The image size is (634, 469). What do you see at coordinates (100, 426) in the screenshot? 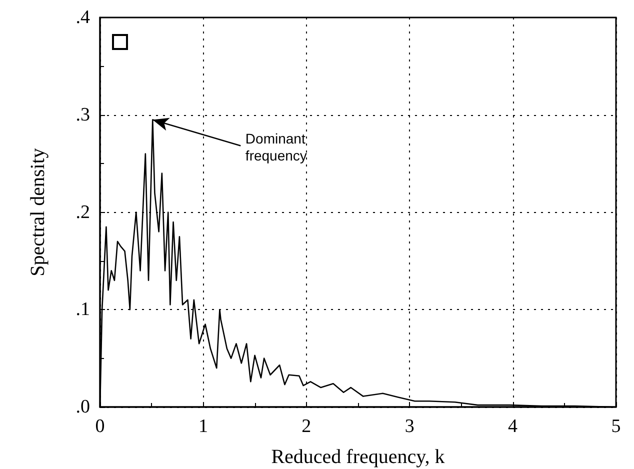
I see `x-tick-label: 0` at bounding box center [100, 426].